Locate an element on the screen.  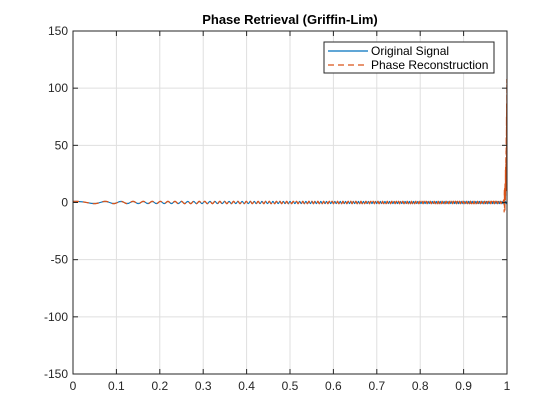
x-tick-label: 0.8 is located at coordinates (420, 386).